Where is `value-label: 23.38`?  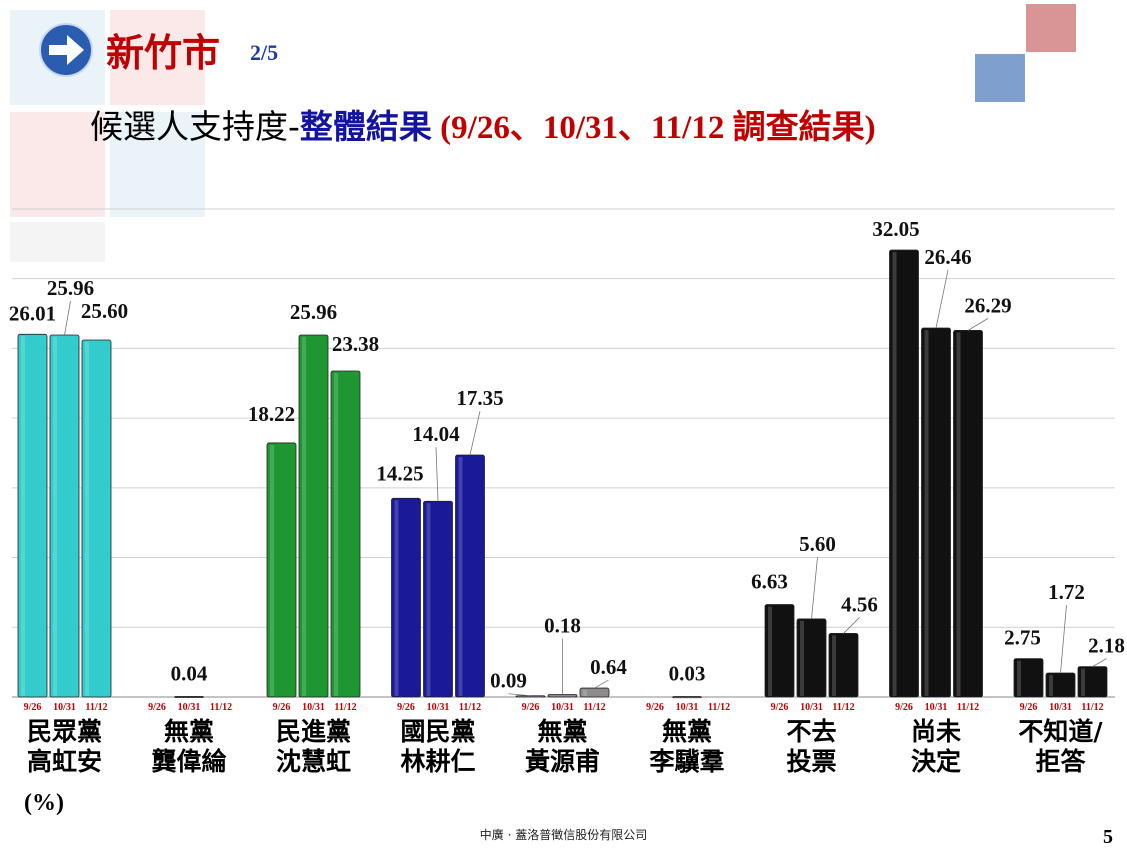 value-label: 23.38 is located at coordinates (355, 344).